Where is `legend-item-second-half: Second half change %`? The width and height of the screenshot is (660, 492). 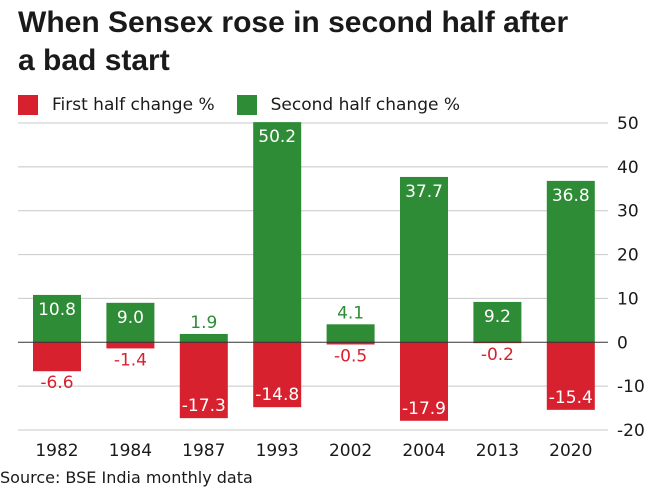 legend-item-second-half: Second half change % is located at coordinates (348, 105).